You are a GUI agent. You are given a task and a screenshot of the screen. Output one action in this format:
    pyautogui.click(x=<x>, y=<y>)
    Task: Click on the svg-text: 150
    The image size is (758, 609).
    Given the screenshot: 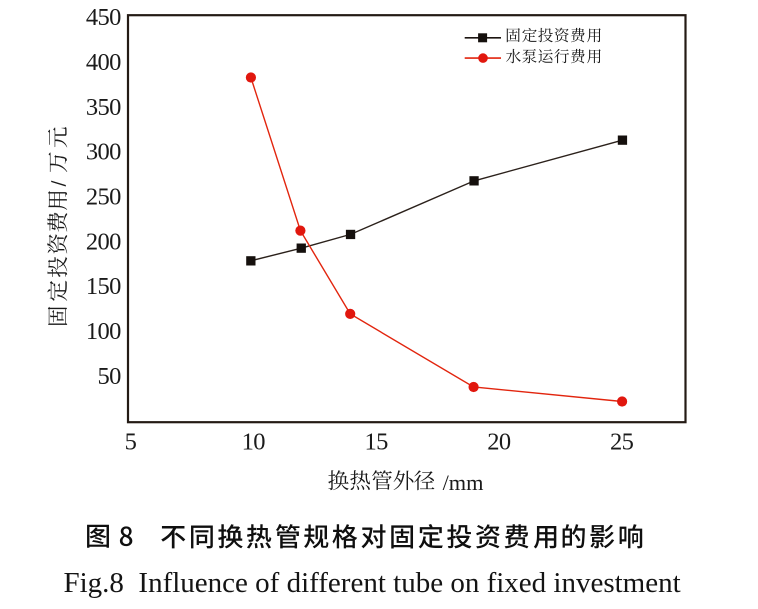 What is the action you would take?
    pyautogui.click(x=103, y=286)
    